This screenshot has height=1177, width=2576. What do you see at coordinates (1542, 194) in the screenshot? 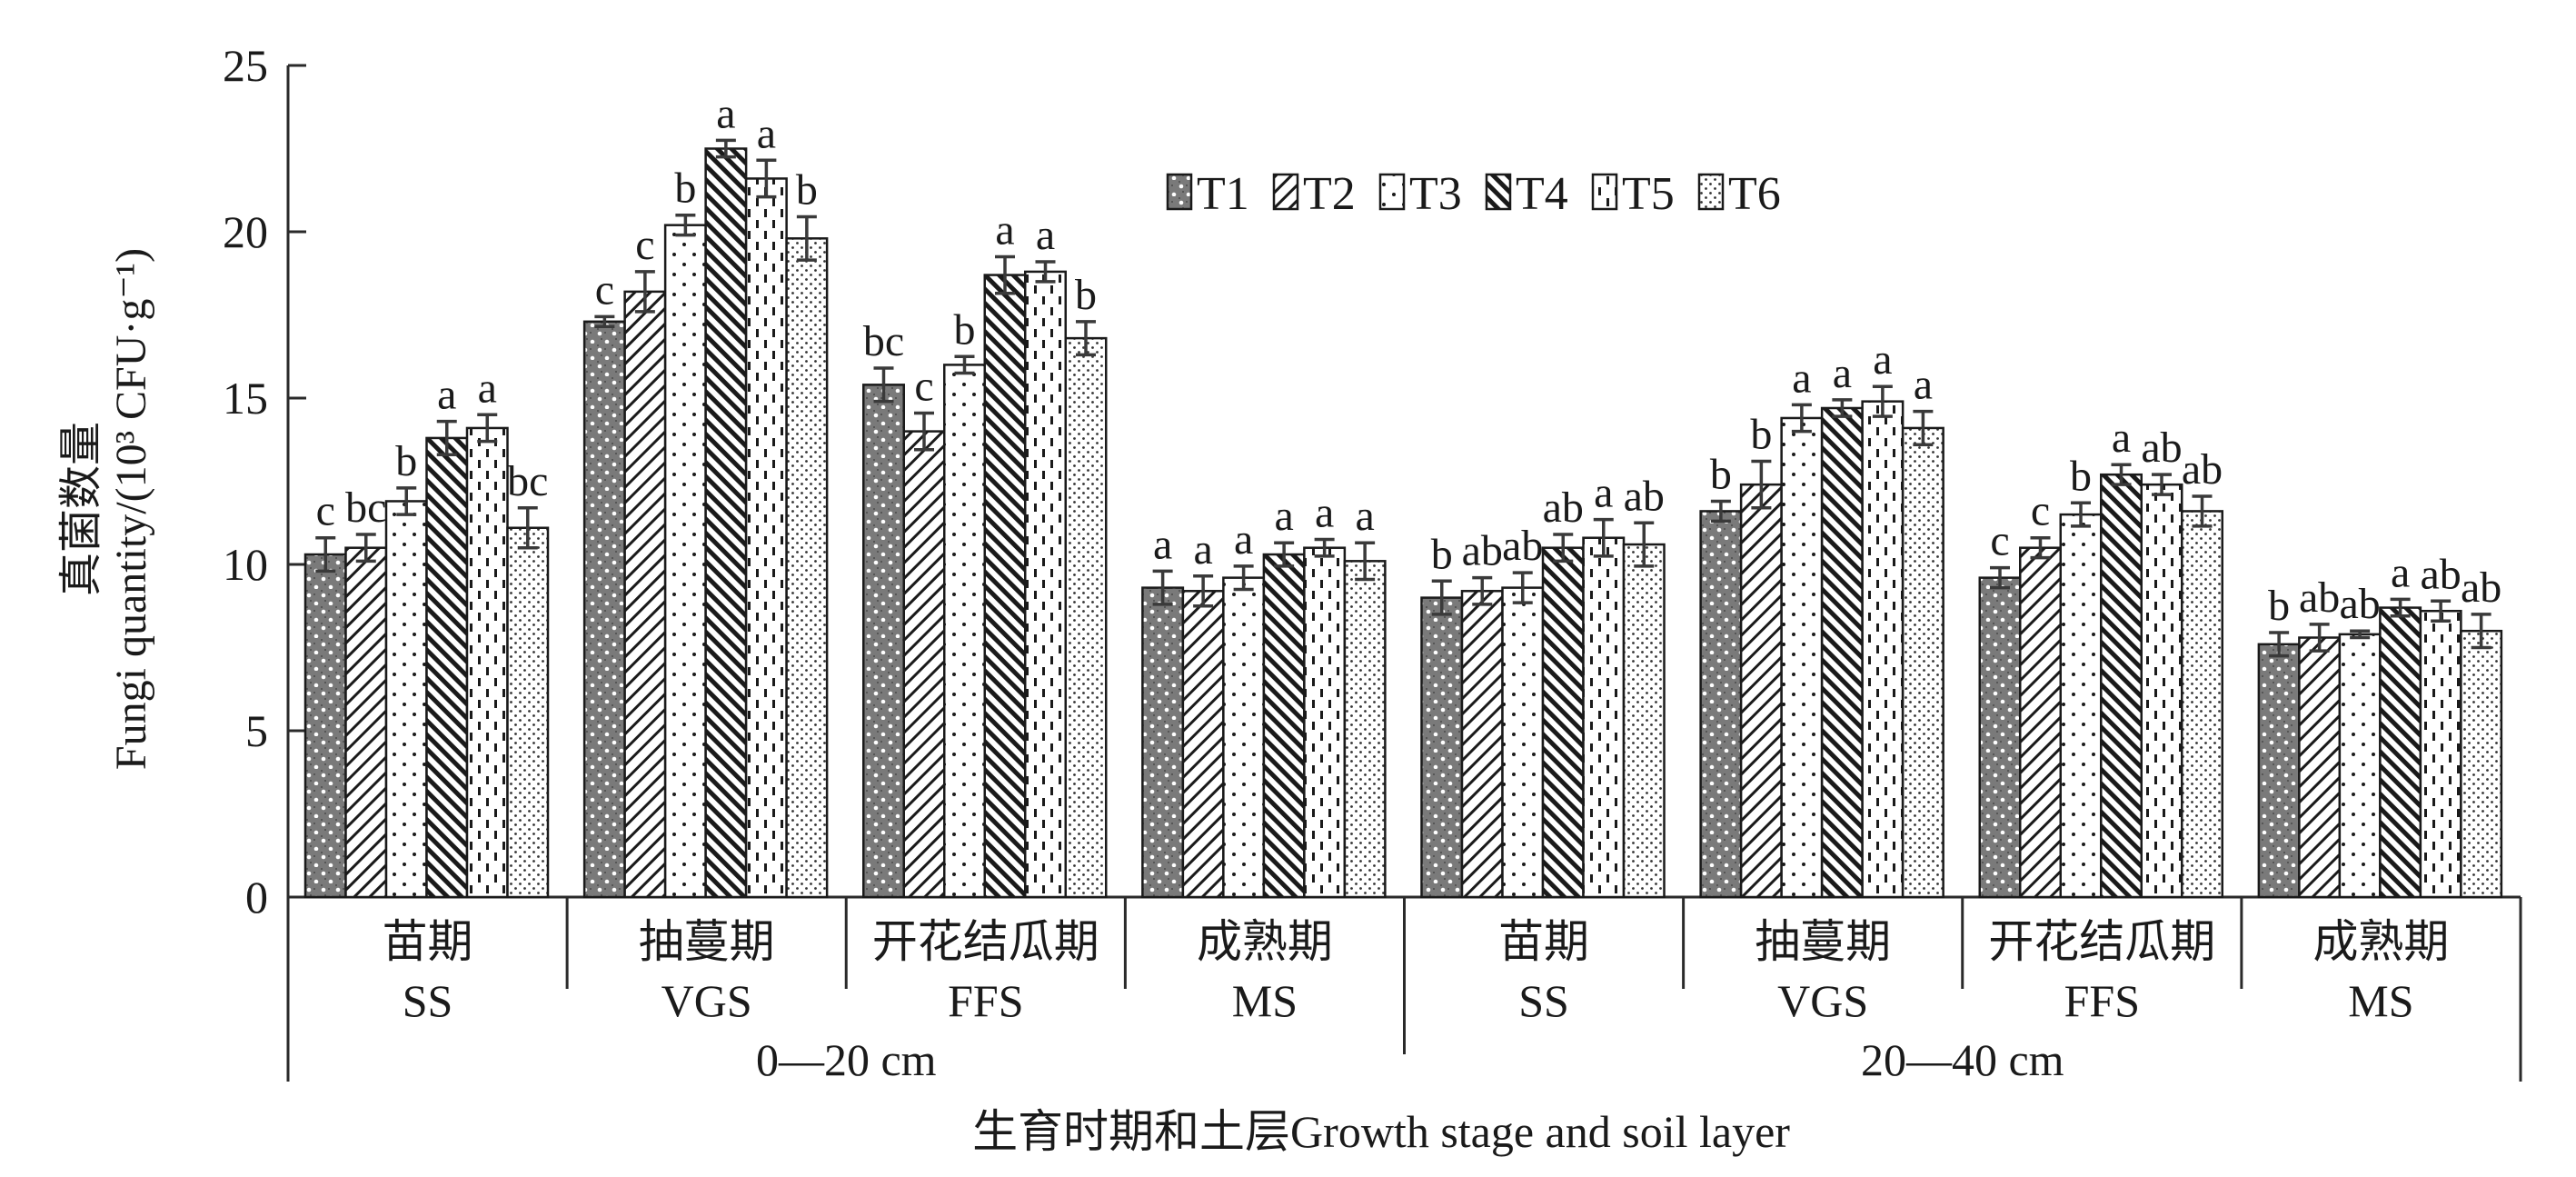
I see `legend-label-t4: T4` at bounding box center [1542, 194].